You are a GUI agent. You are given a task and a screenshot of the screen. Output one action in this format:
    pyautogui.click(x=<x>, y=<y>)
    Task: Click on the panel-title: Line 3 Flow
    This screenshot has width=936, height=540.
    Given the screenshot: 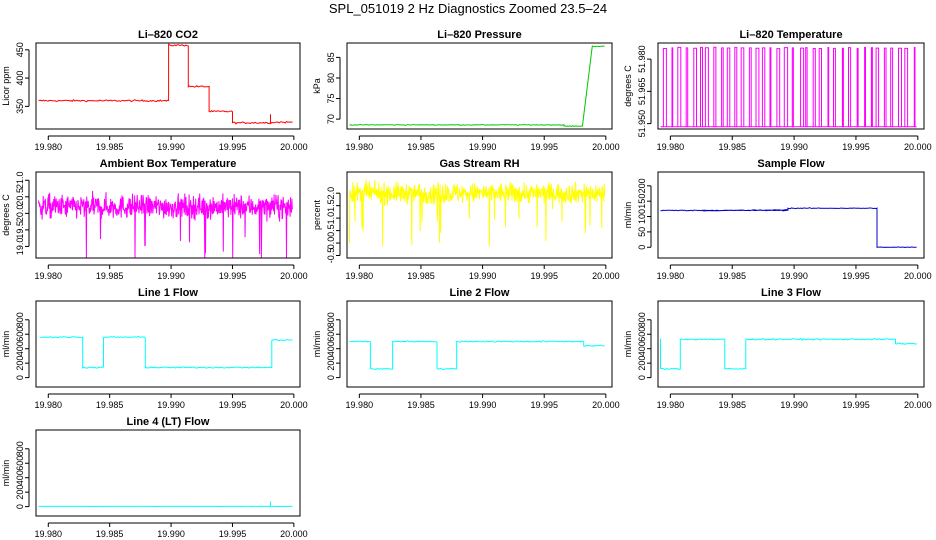 What is the action you would take?
    pyautogui.click(x=791, y=293)
    